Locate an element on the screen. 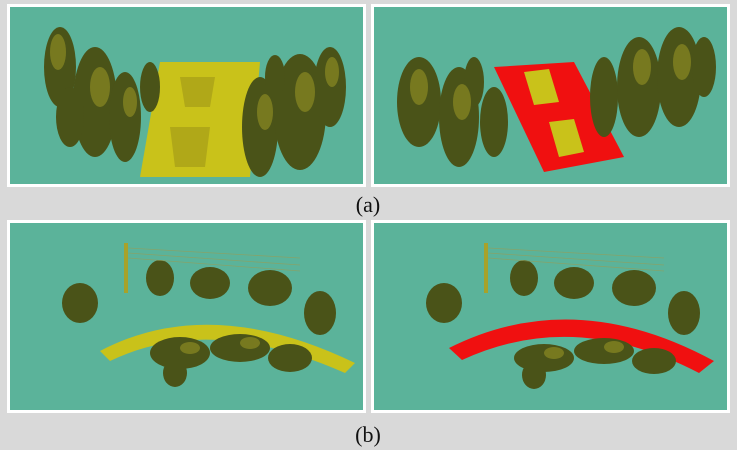 This screenshot has width=737, height=450. point-cloud-curved-road-image is located at coordinates (208, 315).